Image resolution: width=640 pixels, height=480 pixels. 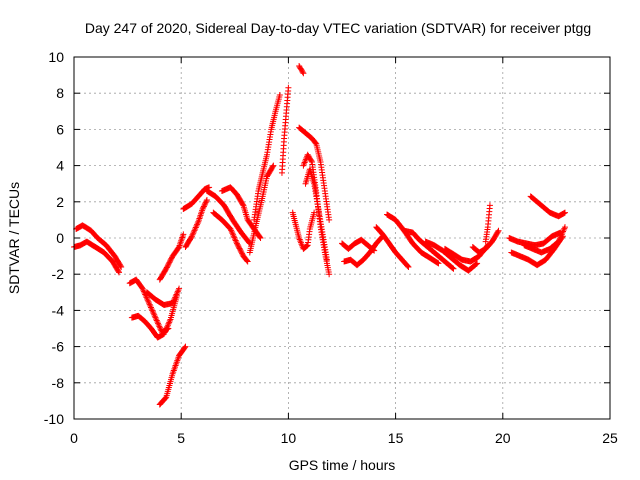 What do you see at coordinates (289, 438) in the screenshot?
I see `x-tick-label: 10` at bounding box center [289, 438].